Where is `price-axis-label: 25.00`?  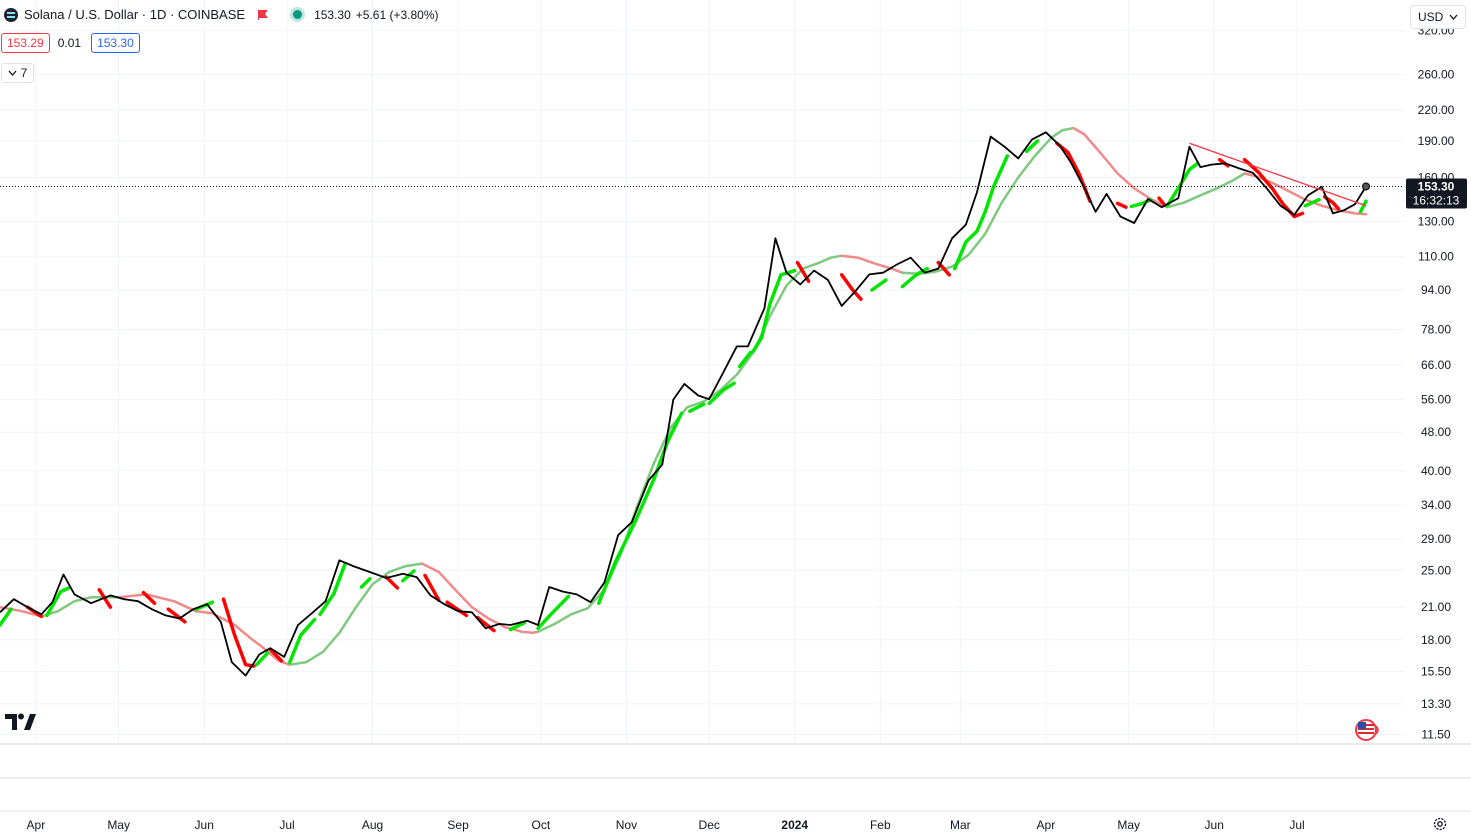 price-axis-label: 25.00 is located at coordinates (1436, 570).